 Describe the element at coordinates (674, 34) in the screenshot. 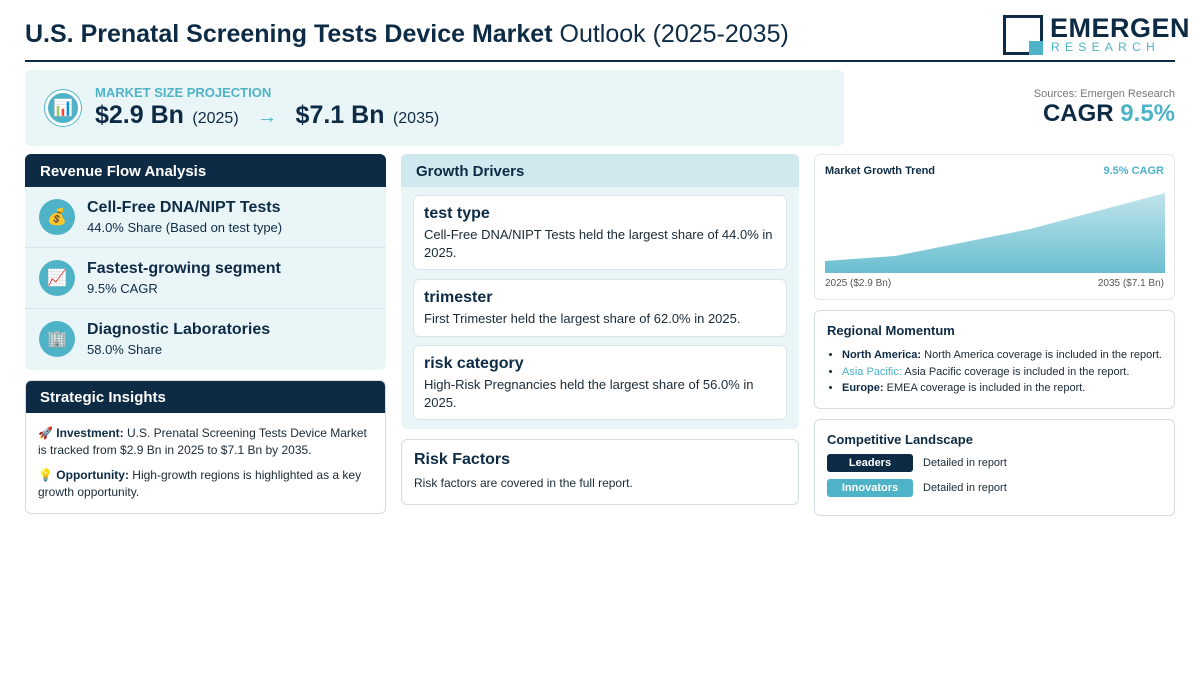

I see `title-period: Outlook (2025-2035)` at that location.